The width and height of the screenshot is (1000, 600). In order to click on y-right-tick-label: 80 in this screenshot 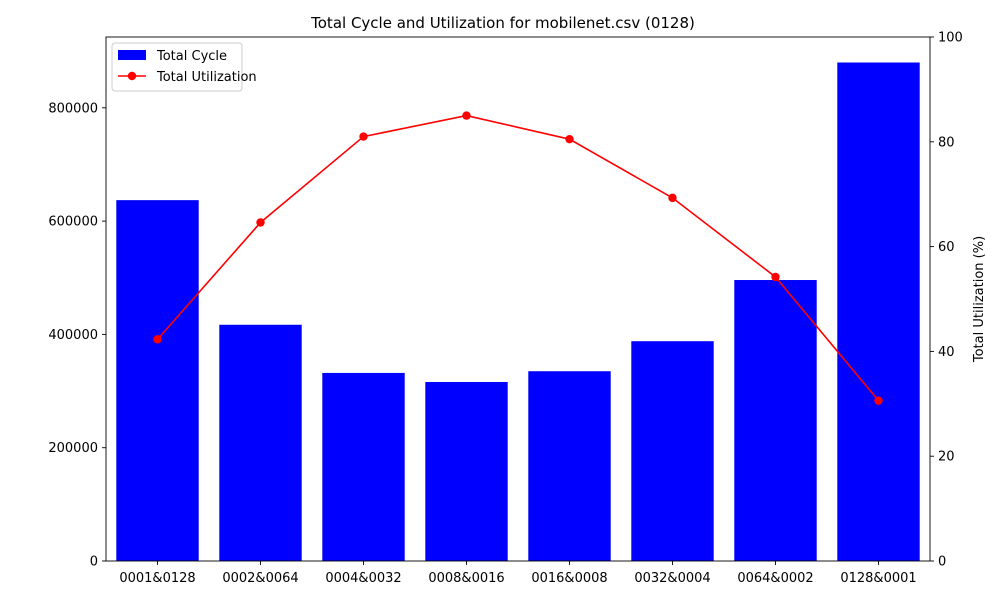, I will do `click(946, 142)`.